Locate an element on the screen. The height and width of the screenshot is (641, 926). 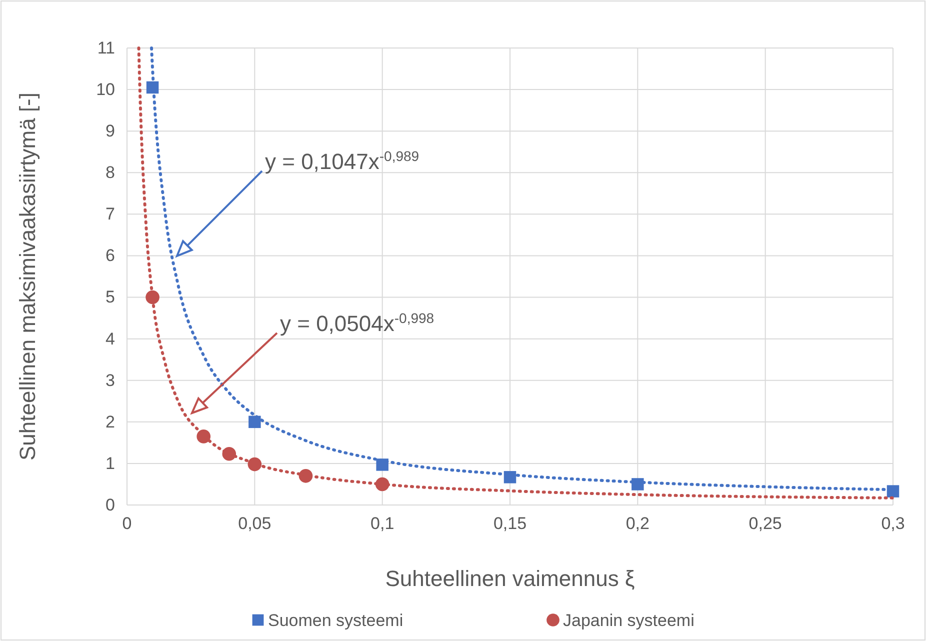
x-tick-label: 0,15 is located at coordinates (510, 524).